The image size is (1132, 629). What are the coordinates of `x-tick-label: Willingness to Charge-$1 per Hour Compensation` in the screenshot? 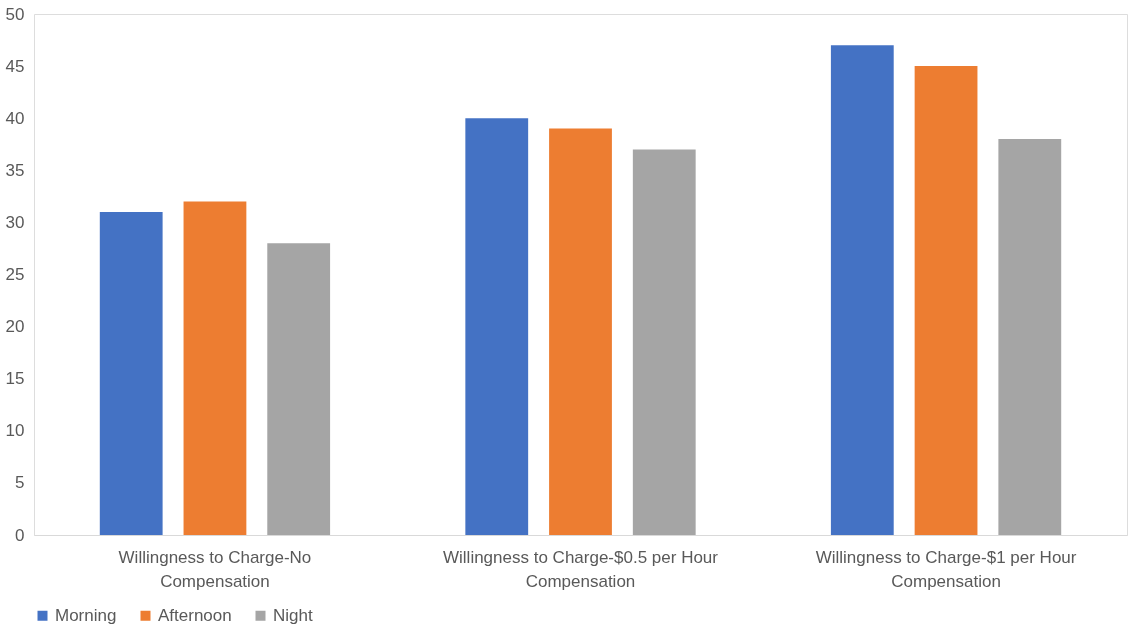 It's located at (946, 569).